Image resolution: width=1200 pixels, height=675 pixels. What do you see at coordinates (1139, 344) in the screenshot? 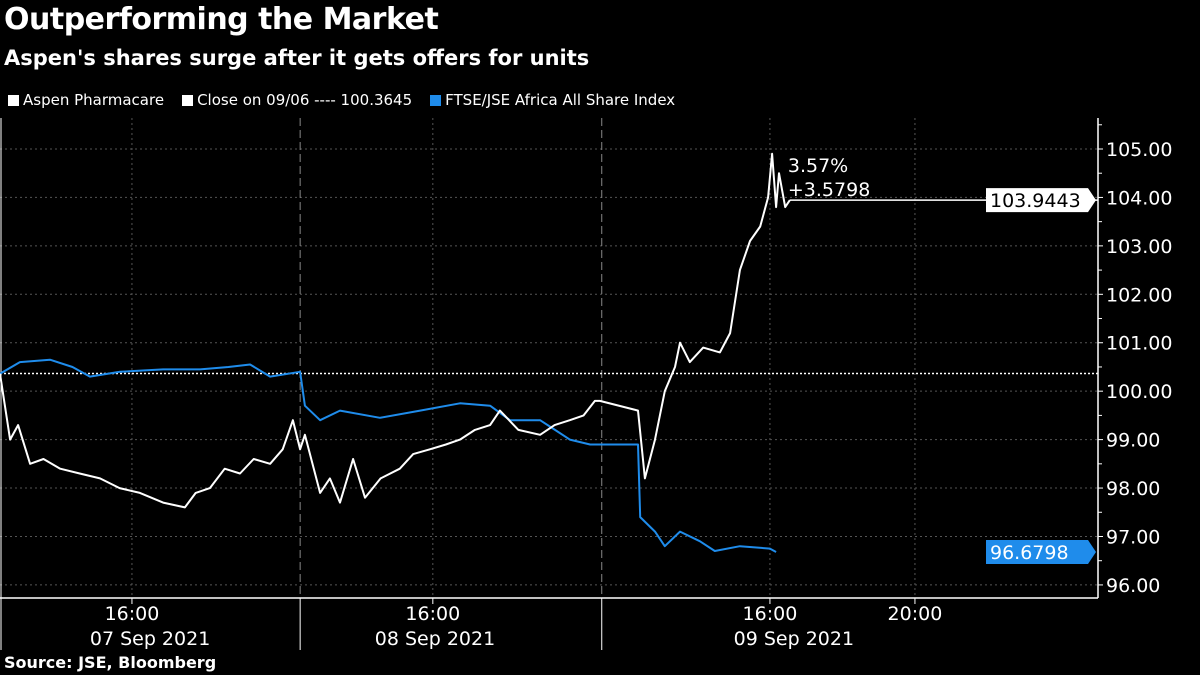
I see `y-tick-label: 101.00` at bounding box center [1139, 344].